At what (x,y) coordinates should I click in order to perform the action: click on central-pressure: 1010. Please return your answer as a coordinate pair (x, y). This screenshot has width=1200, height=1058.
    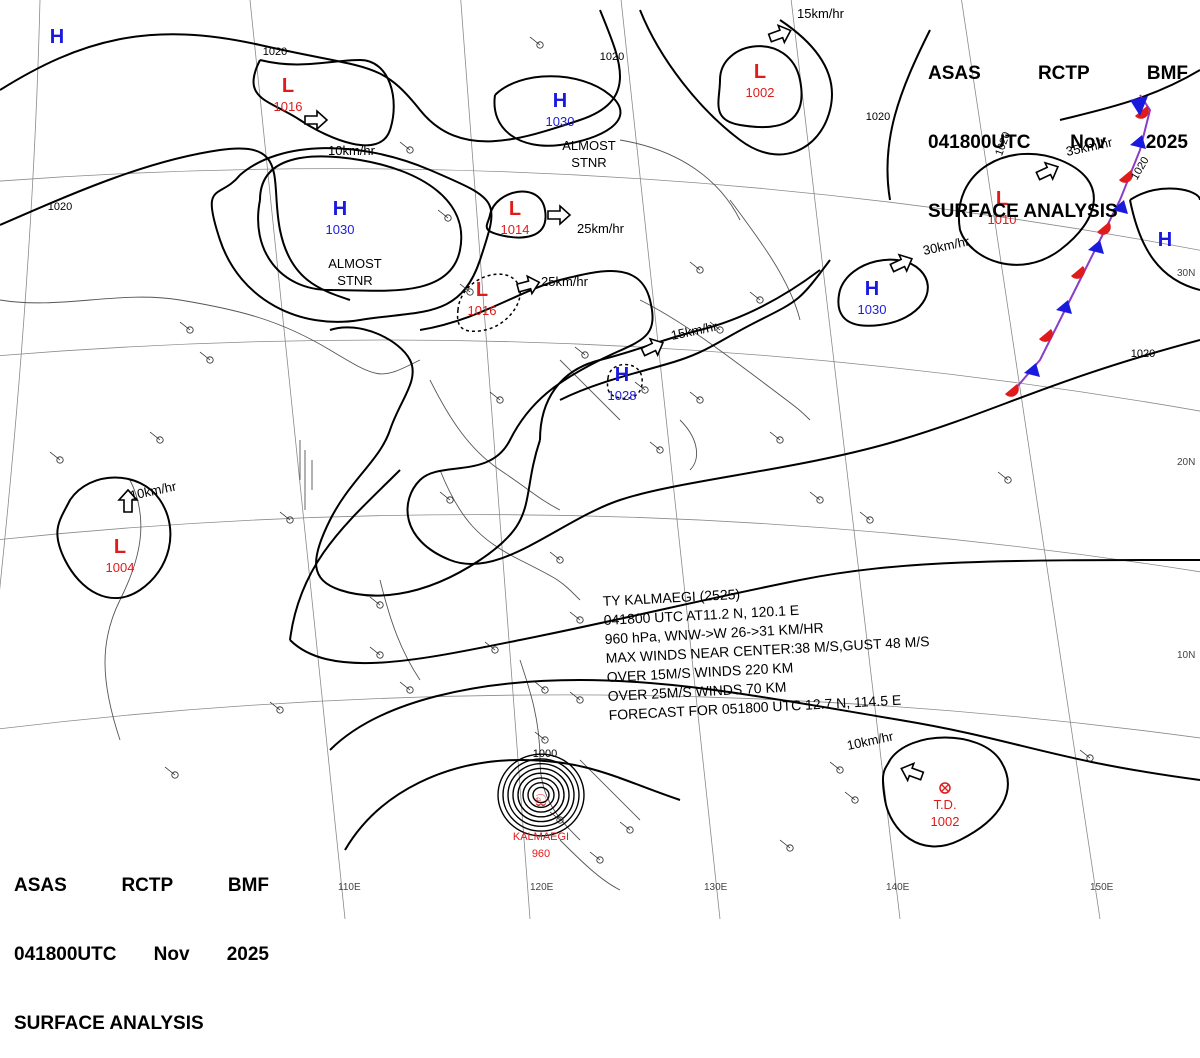
    Looking at the image, I should click on (1002, 219).